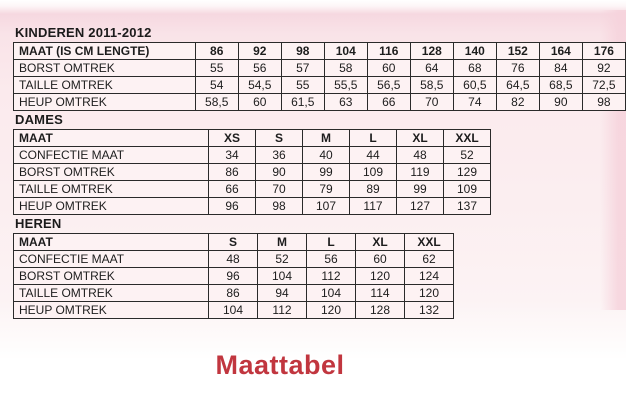 This screenshot has height=400, width=626. What do you see at coordinates (280, 365) in the screenshot?
I see `page-title: Maattabel` at bounding box center [280, 365].